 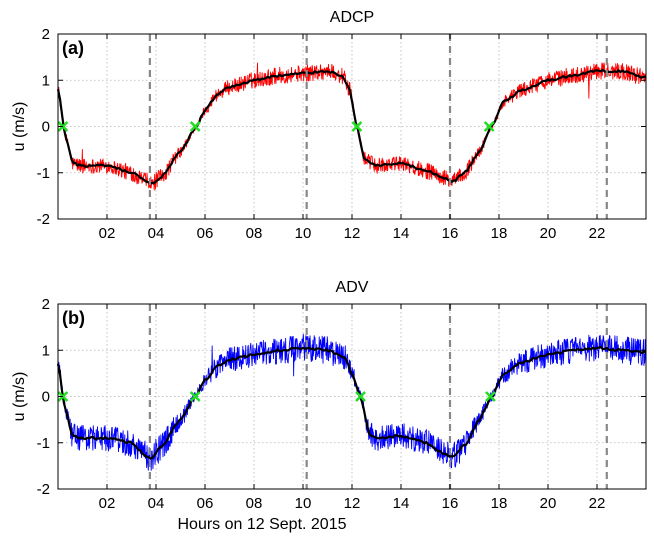 I want to click on x-axis-label: Hours on 12 Sept. 2015, so click(x=261, y=524).